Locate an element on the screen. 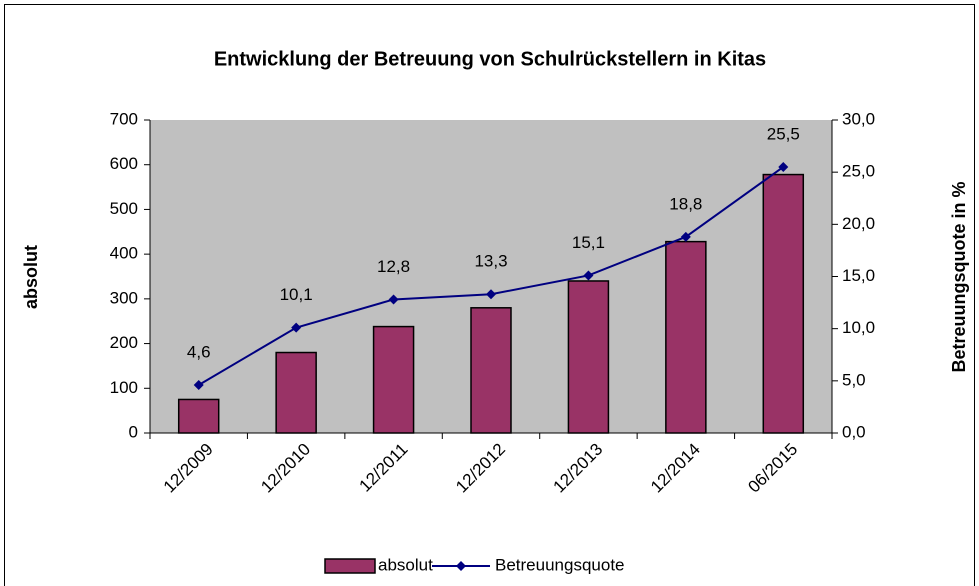 This screenshot has width=979, height=586. data-label: 12,8 is located at coordinates (393, 266).